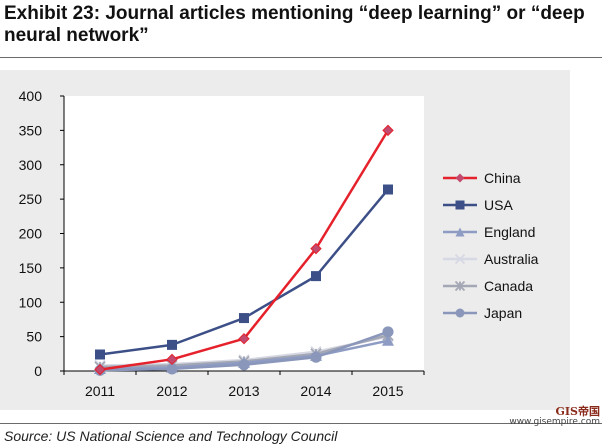  Describe the element at coordinates (554, 416) in the screenshot. I see `watermark: GIS帝国 www.gisempire.com` at that location.